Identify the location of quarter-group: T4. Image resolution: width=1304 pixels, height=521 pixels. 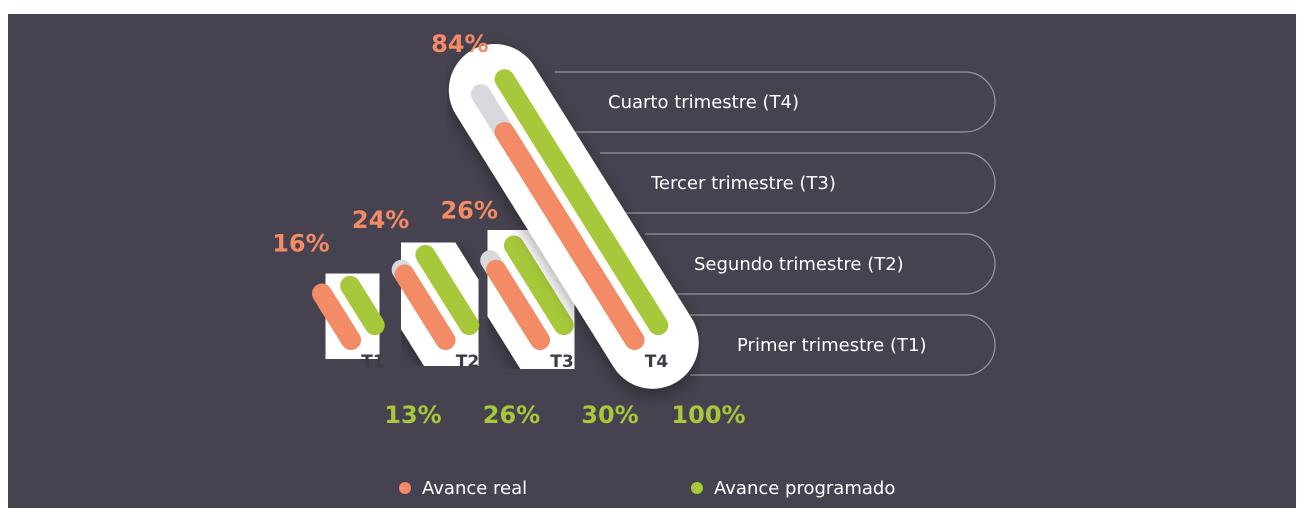
(573, 216).